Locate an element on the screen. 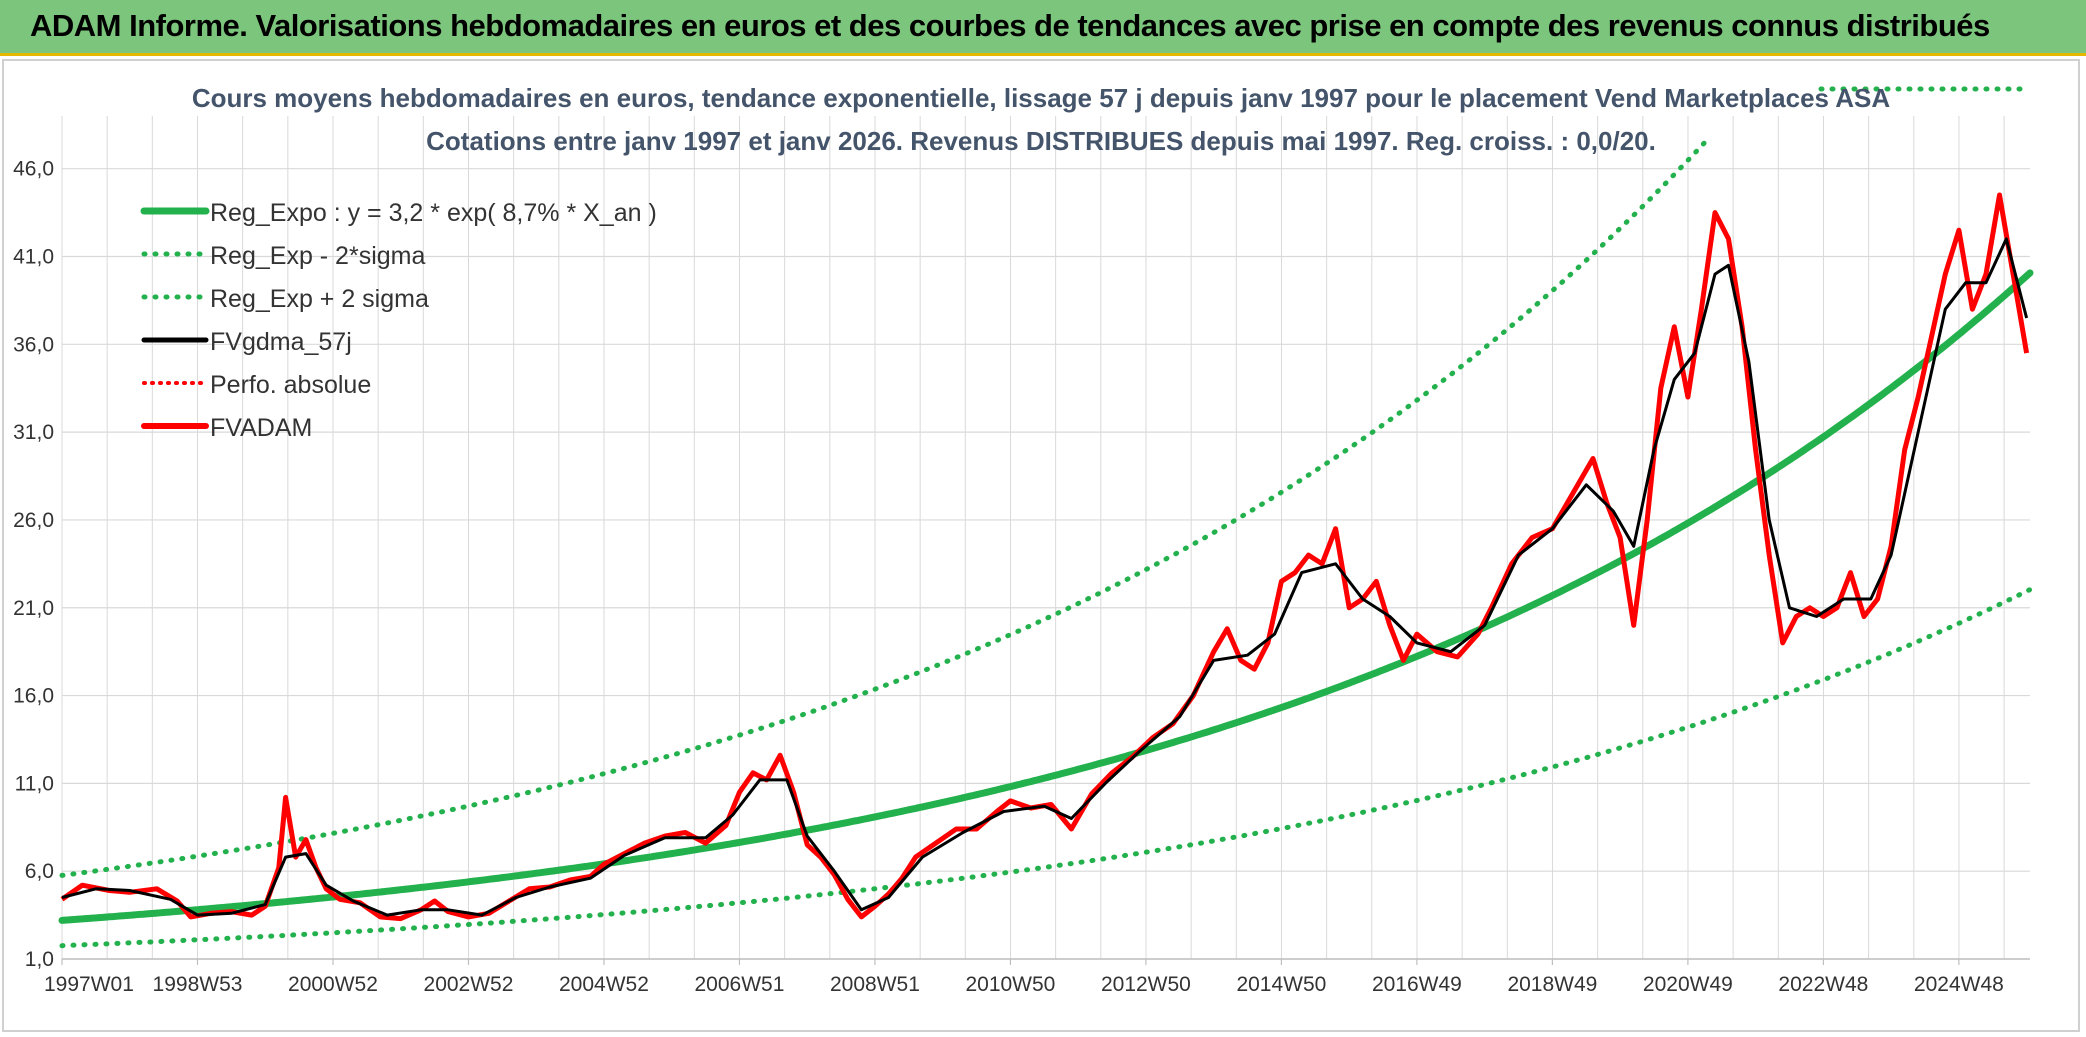 This screenshot has width=2086, height=1037. x-tick-label: 1998W53 is located at coordinates (198, 984).